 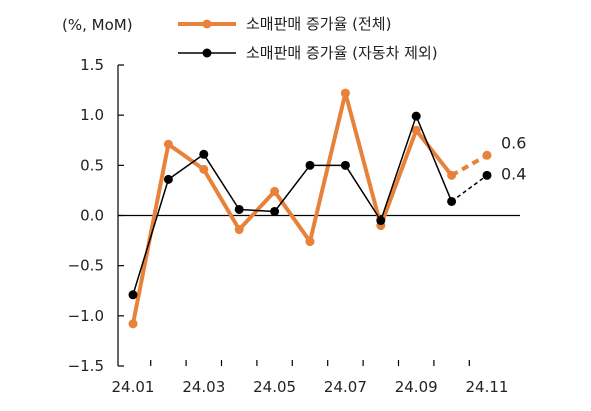 What do you see at coordinates (342, 53) in the screenshot?
I see `legend-label-ex-auto: 소매판매 증가율 (자동차 제외)` at bounding box center [342, 53].